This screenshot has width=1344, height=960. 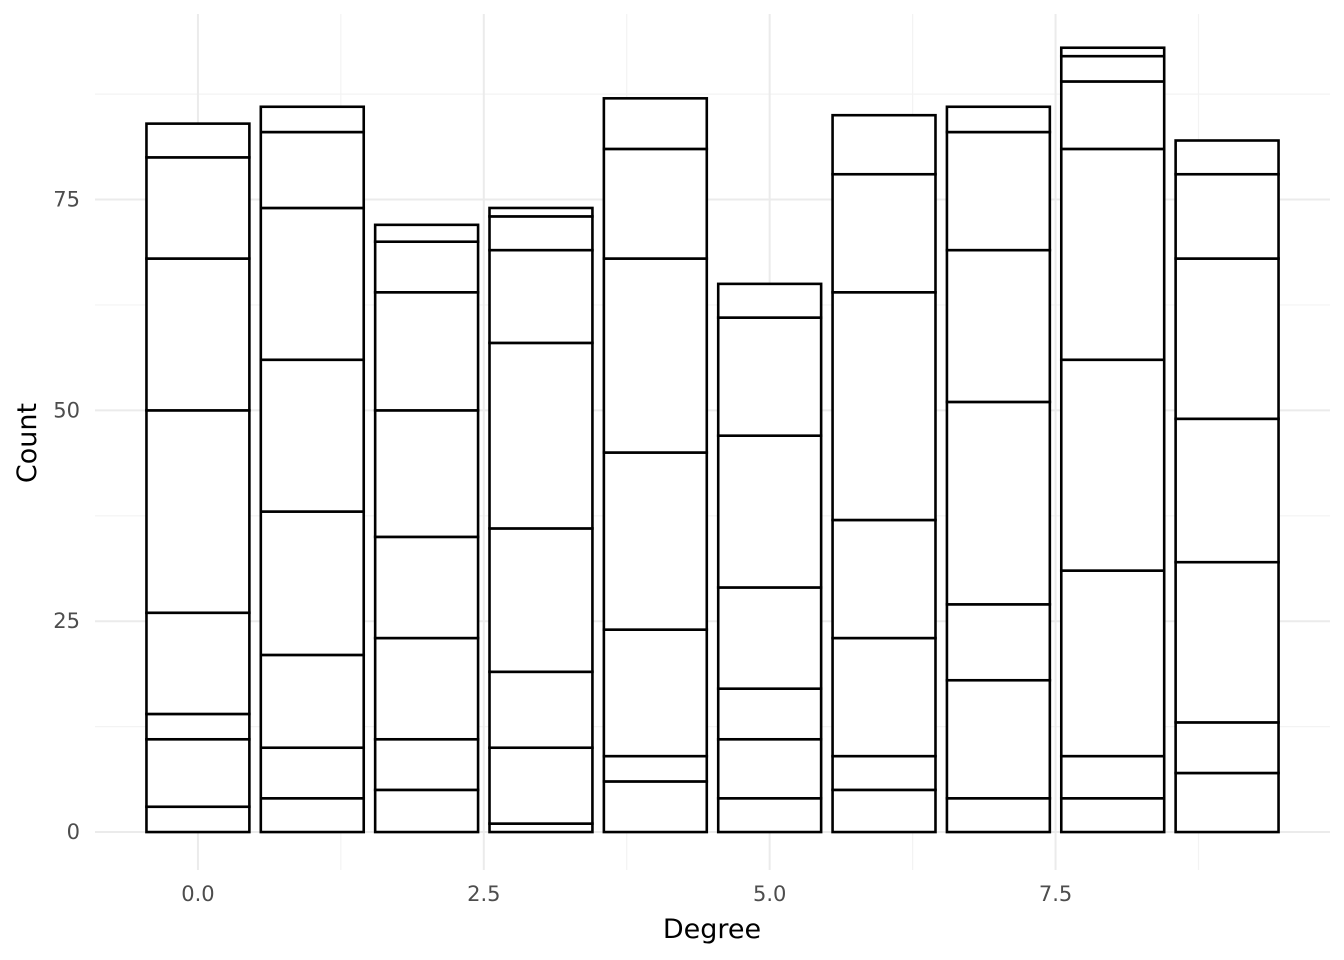 I want to click on y-tick-label: 50, so click(x=66, y=410).